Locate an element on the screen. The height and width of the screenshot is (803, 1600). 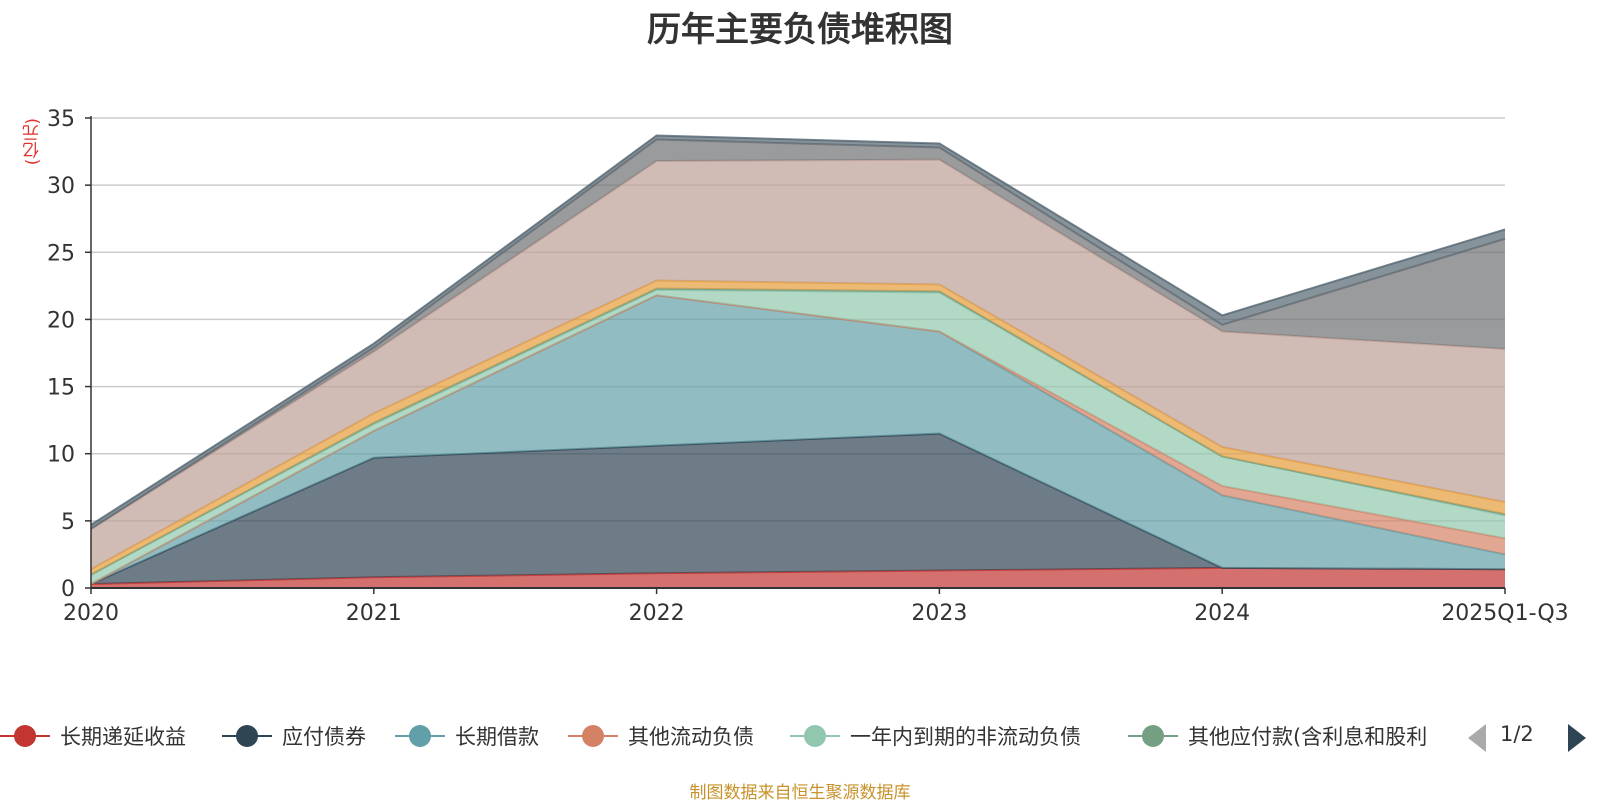
legend-item: 其他流动负债 is located at coordinates (661, 736).